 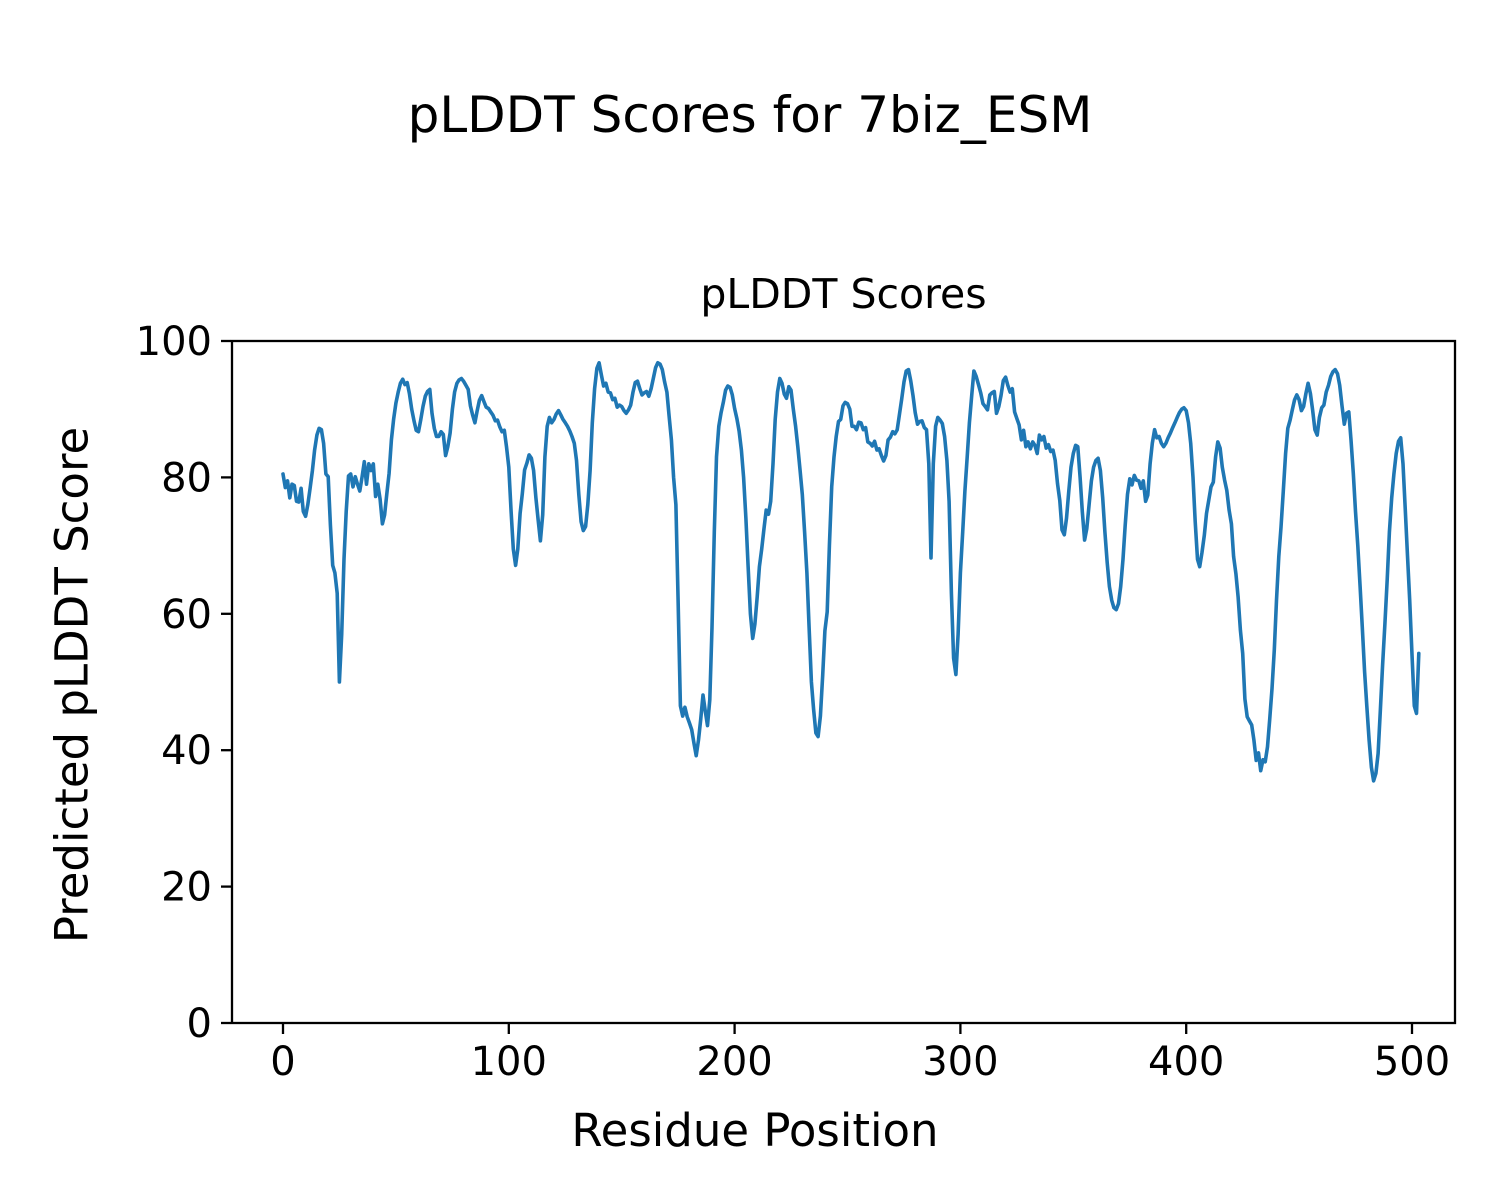 I want to click on x-axis-label: Residue Position, so click(x=755, y=1130).